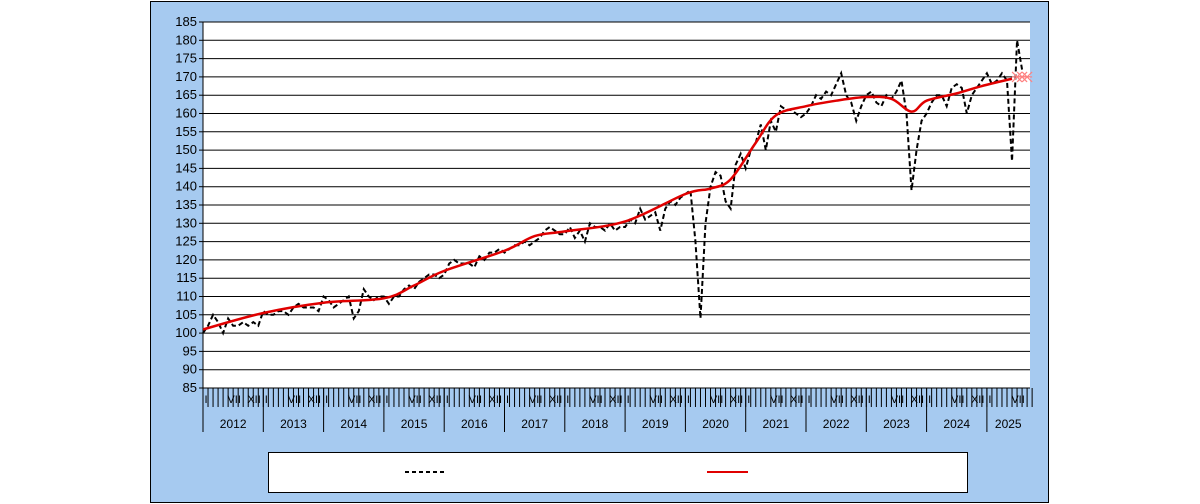 The height and width of the screenshot is (504, 1200). I want to click on x-year-label: 2020, so click(715, 424).